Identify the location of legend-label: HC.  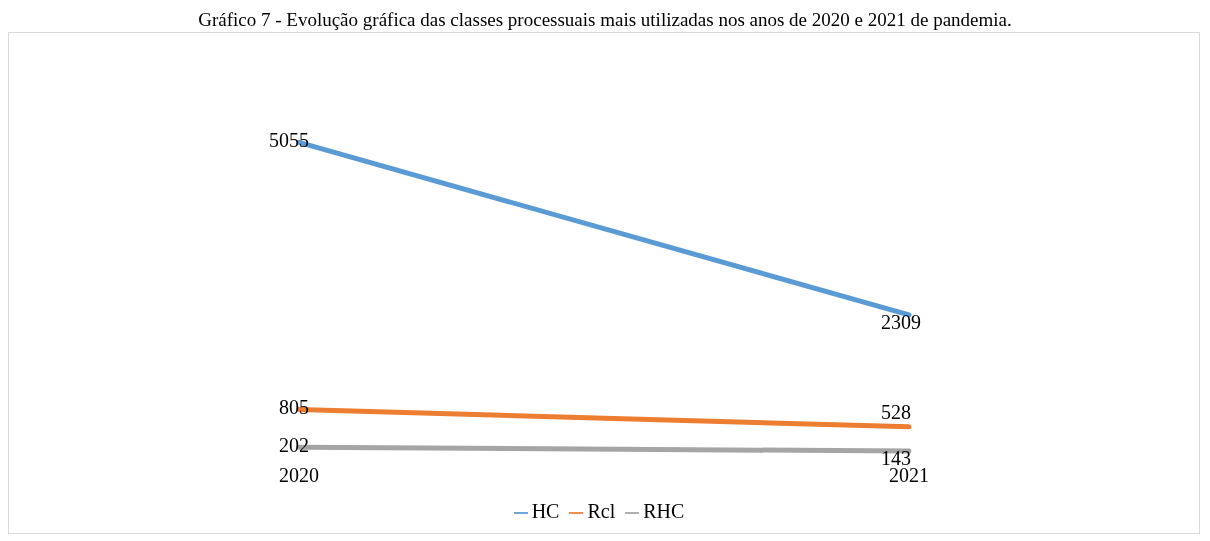
(545, 511).